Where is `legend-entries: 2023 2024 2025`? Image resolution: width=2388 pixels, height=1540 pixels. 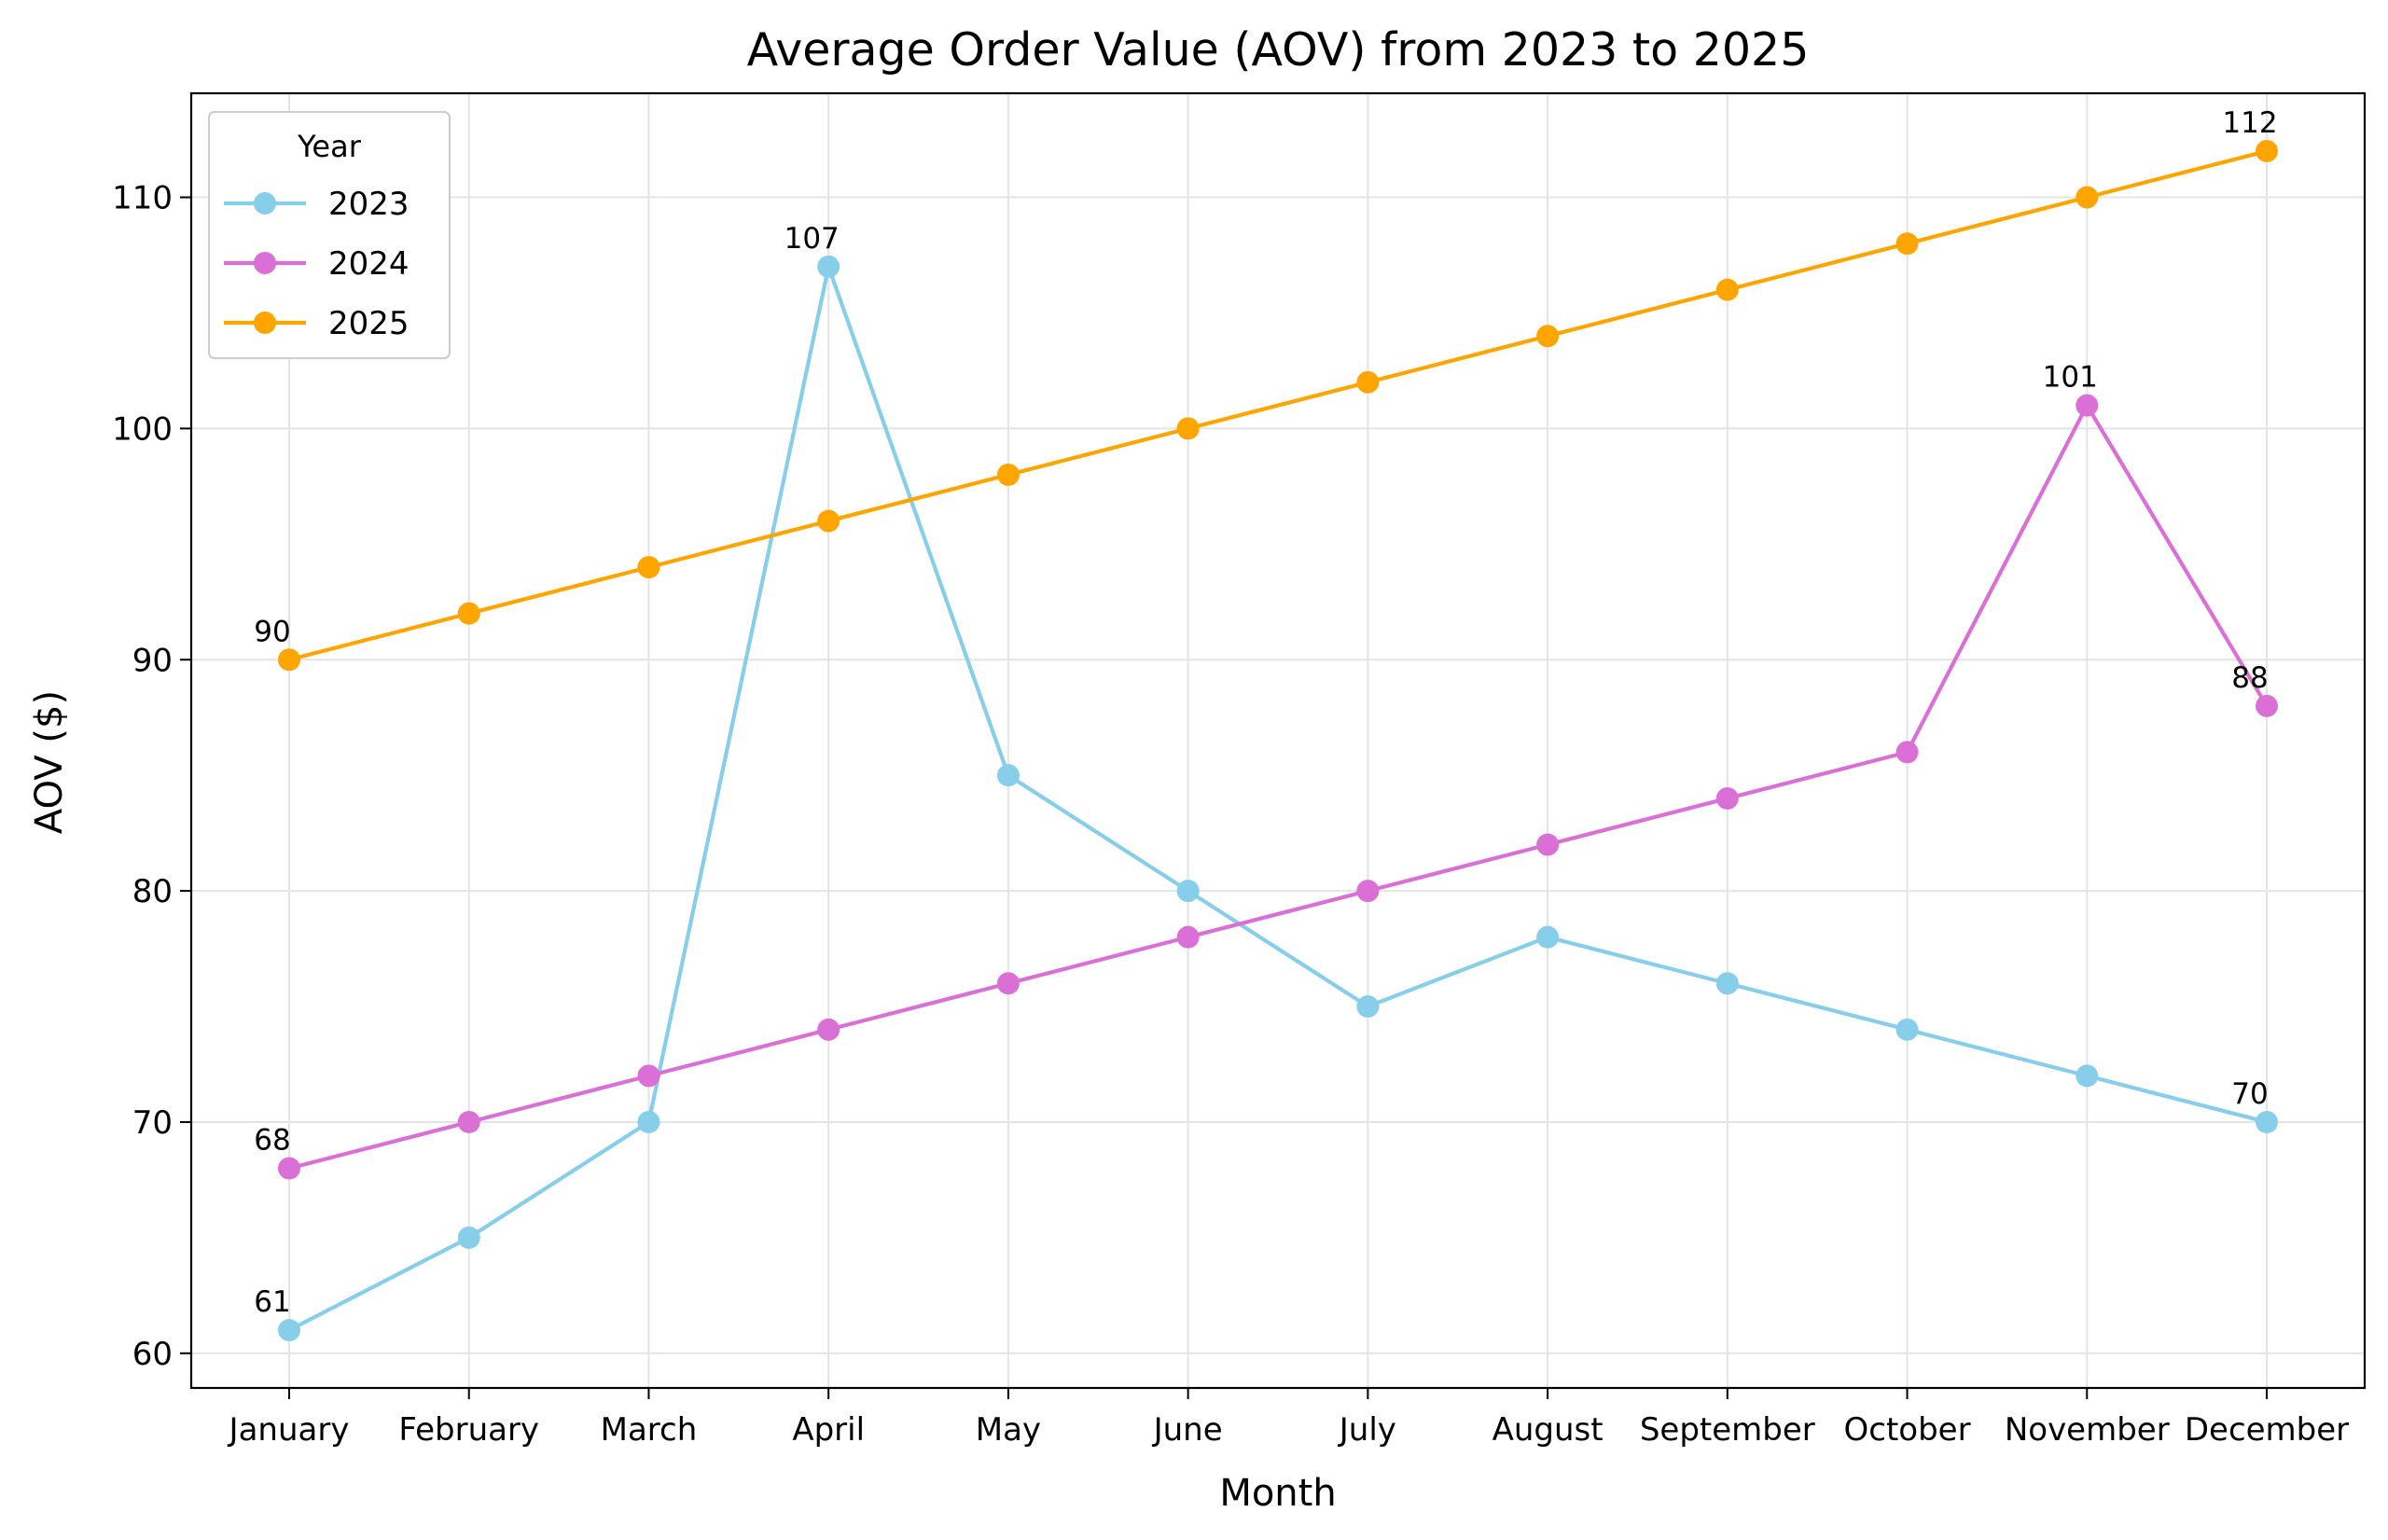
legend-entries: 2023 2024 2025 is located at coordinates (317, 264).